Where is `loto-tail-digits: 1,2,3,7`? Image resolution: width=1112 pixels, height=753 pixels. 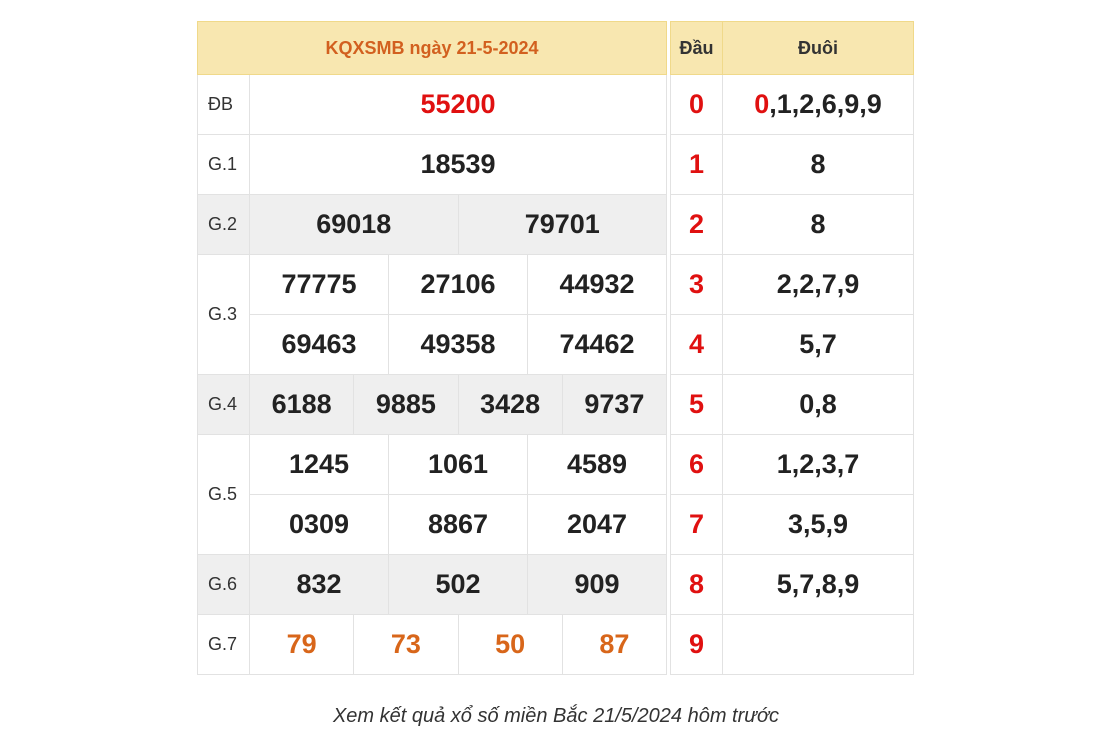 loto-tail-digits: 1,2,3,7 is located at coordinates (818, 464).